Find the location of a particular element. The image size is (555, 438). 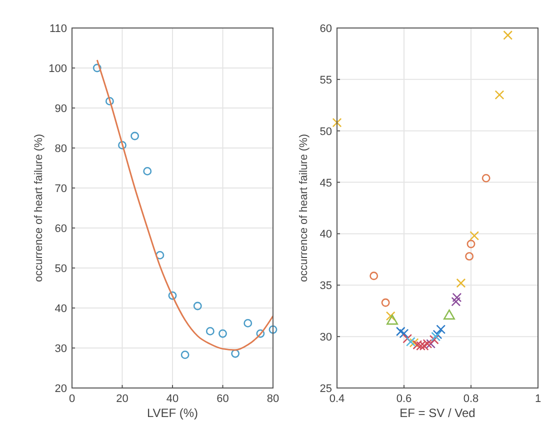

x-tick-label: 0.8 is located at coordinates (471, 399).